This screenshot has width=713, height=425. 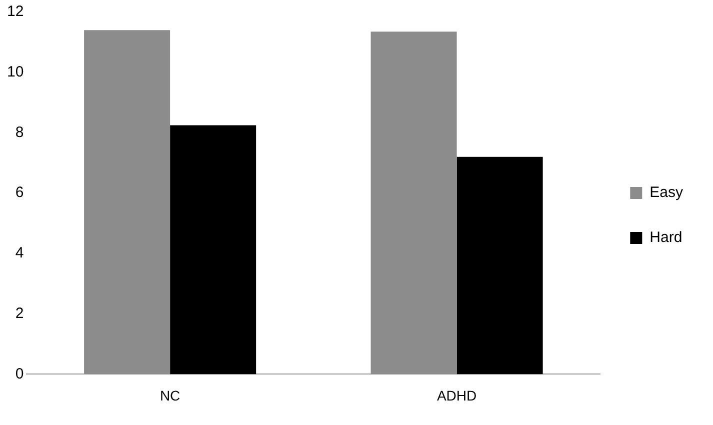 I want to click on y-tick-label: 2, so click(x=19, y=313).